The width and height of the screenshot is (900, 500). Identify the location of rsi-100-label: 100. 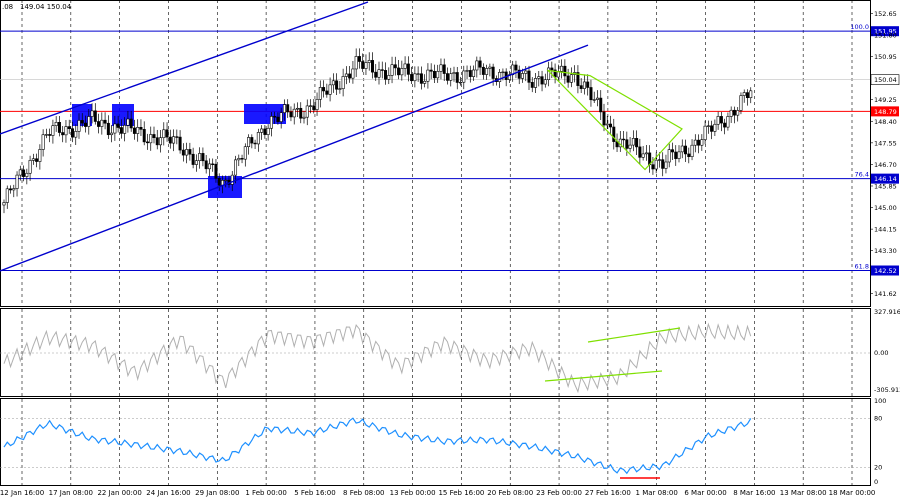
(880, 401).